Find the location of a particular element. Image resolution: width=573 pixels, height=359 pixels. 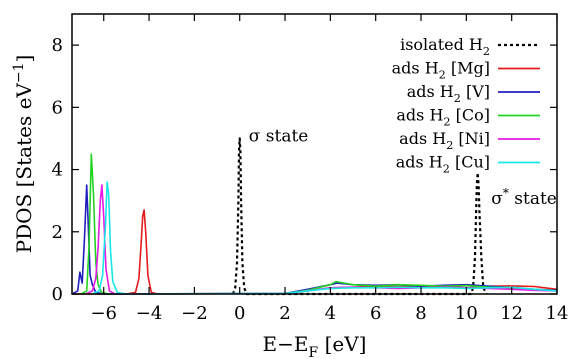

legend-label-ads-h2-cu: ads H2 [Cu] is located at coordinates (443, 164).